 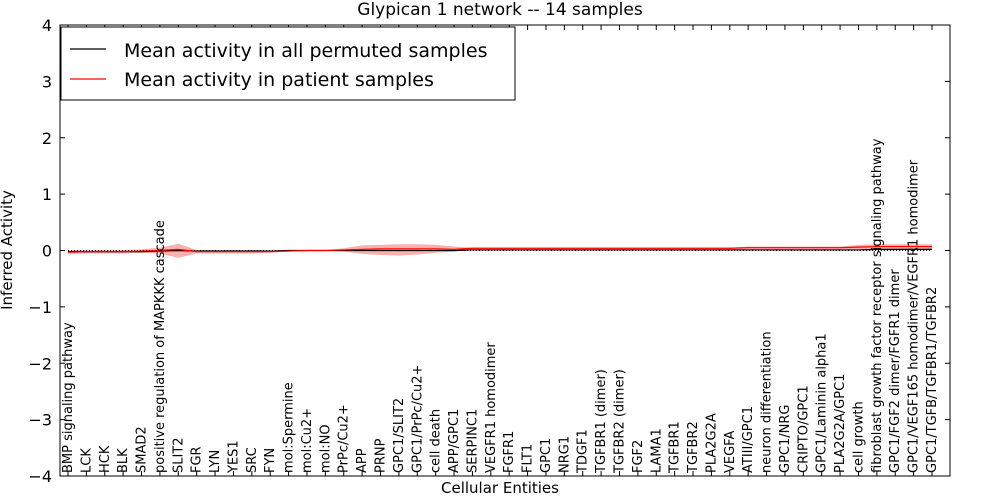 What do you see at coordinates (840, 423) in the screenshot?
I see `x-tick-label: PLA2G2A/GPC1` at bounding box center [840, 423].